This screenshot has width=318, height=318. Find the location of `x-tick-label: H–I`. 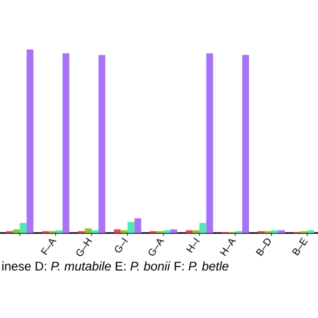

x-tick-label: H–I is located at coordinates (193, 245).